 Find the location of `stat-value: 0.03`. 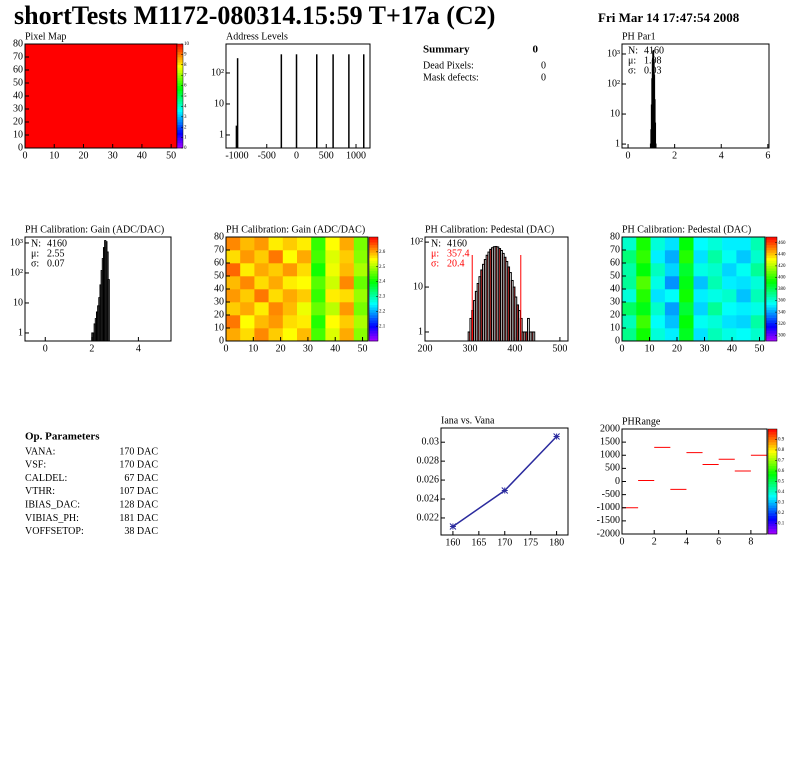

stat-value: 0.03 is located at coordinates (653, 70).